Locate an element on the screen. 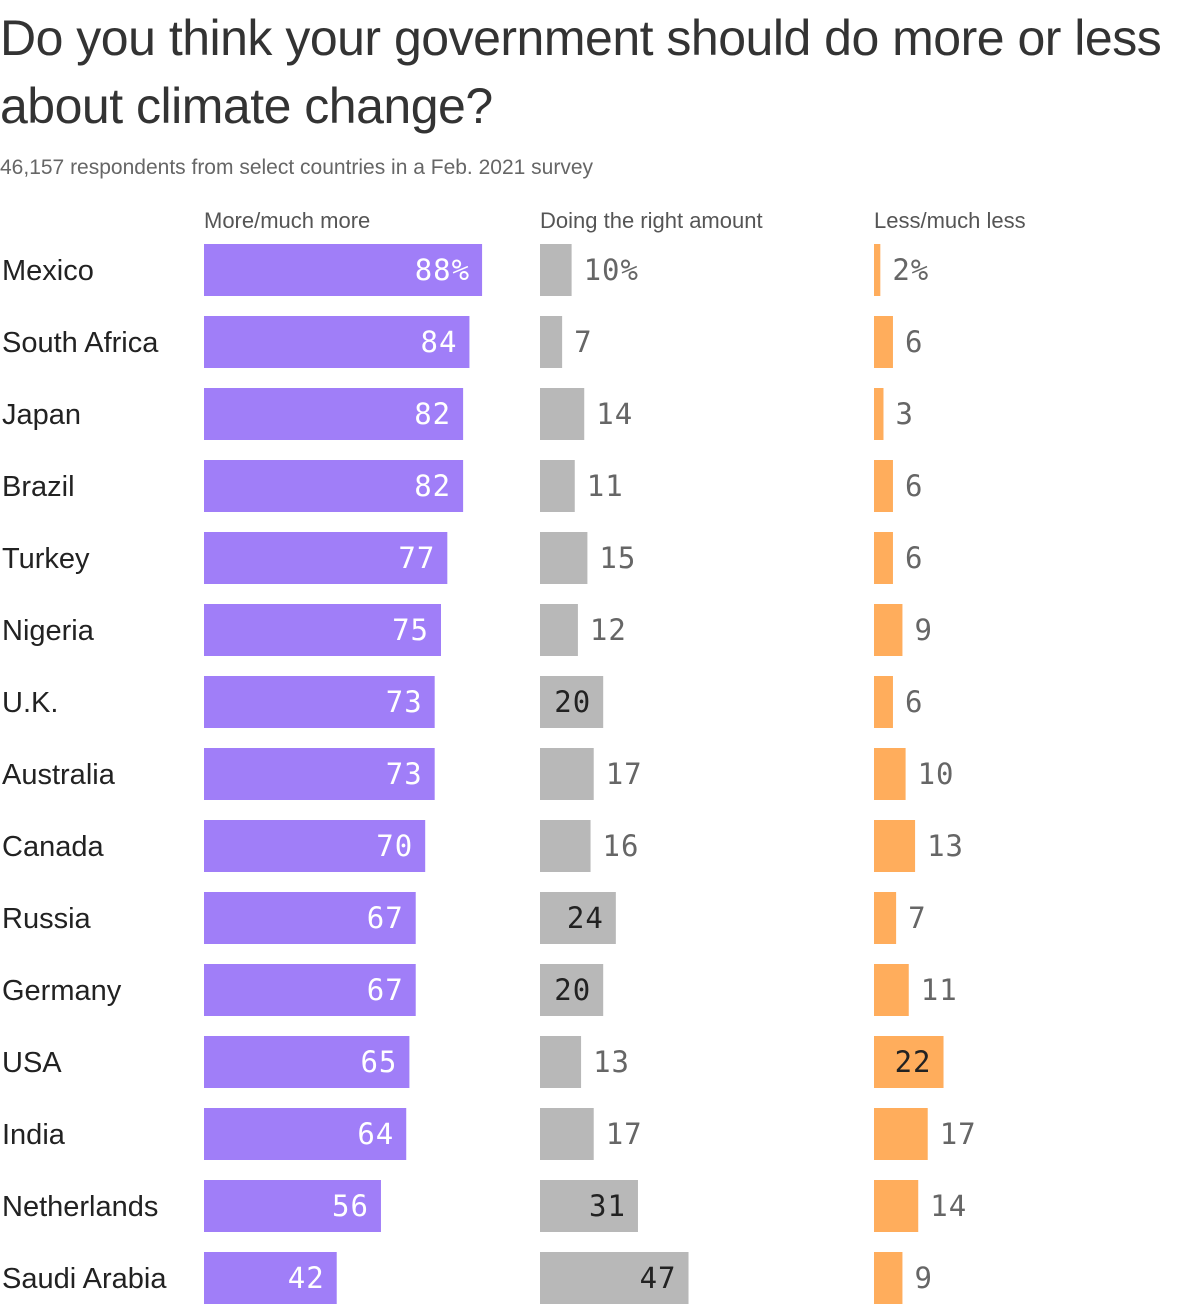  country-label: Canada is located at coordinates (53, 847).